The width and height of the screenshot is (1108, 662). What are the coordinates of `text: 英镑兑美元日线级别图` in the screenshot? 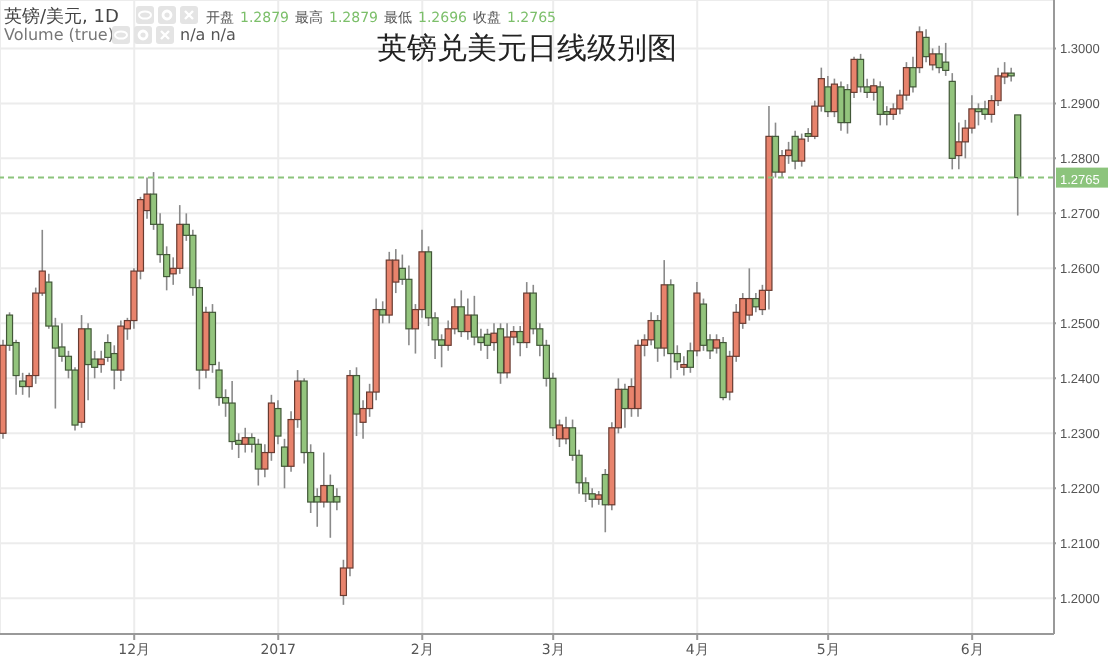 It's located at (527, 48).